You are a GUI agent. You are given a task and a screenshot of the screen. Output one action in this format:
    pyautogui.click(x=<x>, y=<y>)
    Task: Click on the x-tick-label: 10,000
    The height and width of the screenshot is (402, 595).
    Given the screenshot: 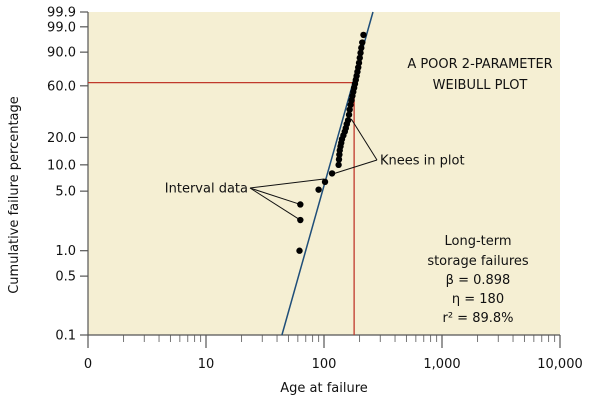 What is the action you would take?
    pyautogui.click(x=560, y=364)
    